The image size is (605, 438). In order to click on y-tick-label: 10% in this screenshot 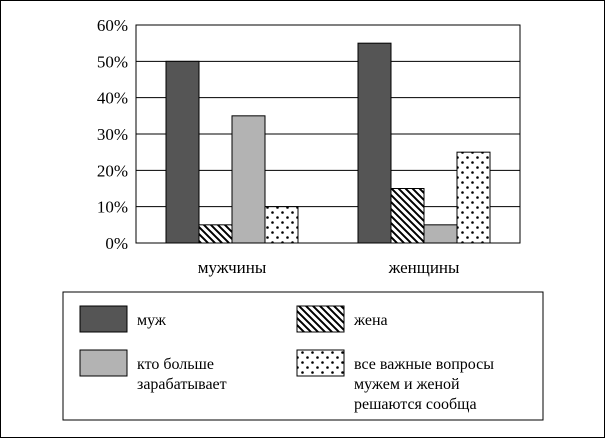, I will do `click(112, 207)`.